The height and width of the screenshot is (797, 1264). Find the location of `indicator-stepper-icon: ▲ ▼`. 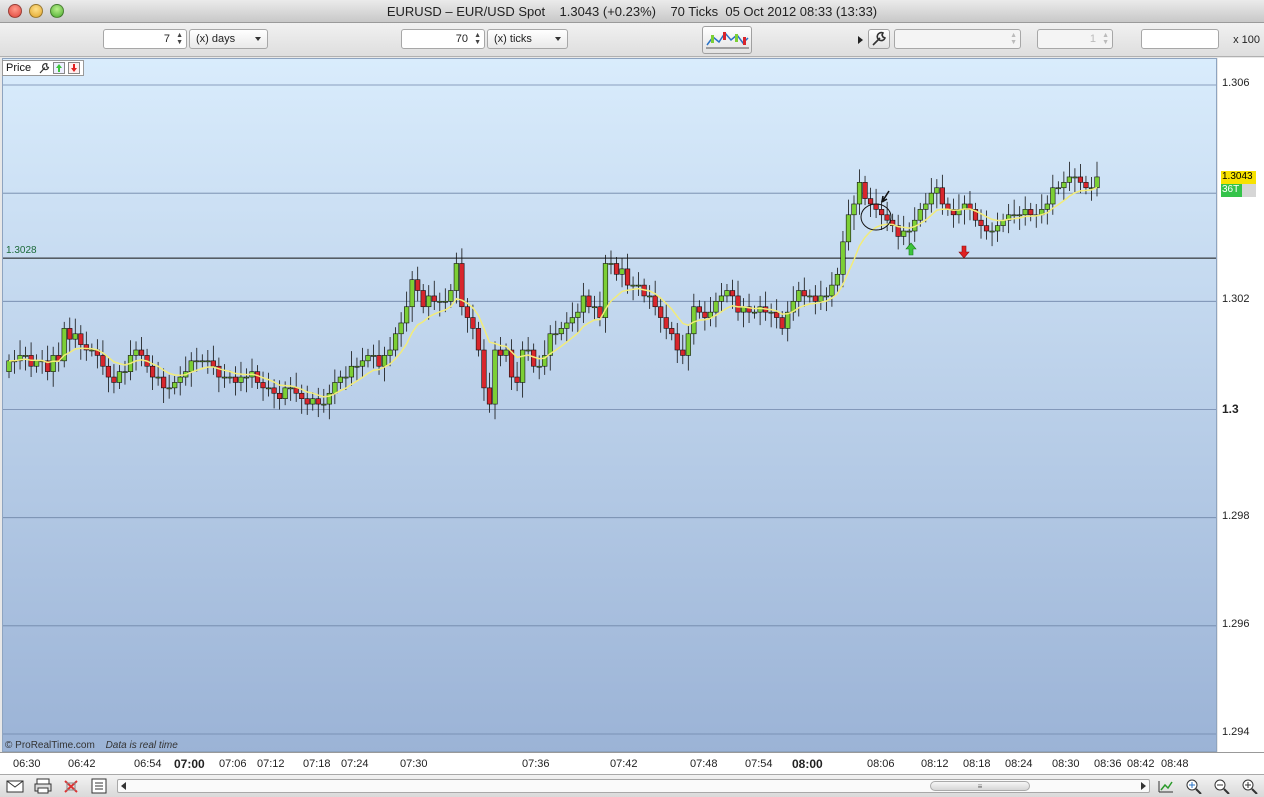

indicator-stepper-icon: ▲ ▼ is located at coordinates (1013, 39).